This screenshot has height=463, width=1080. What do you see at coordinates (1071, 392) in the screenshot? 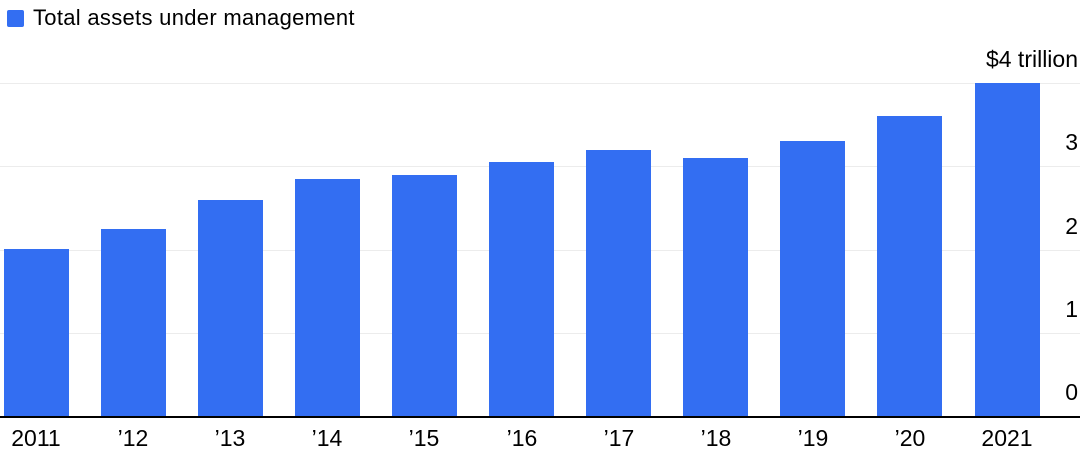
I see `y-tick-0: 0` at bounding box center [1071, 392].